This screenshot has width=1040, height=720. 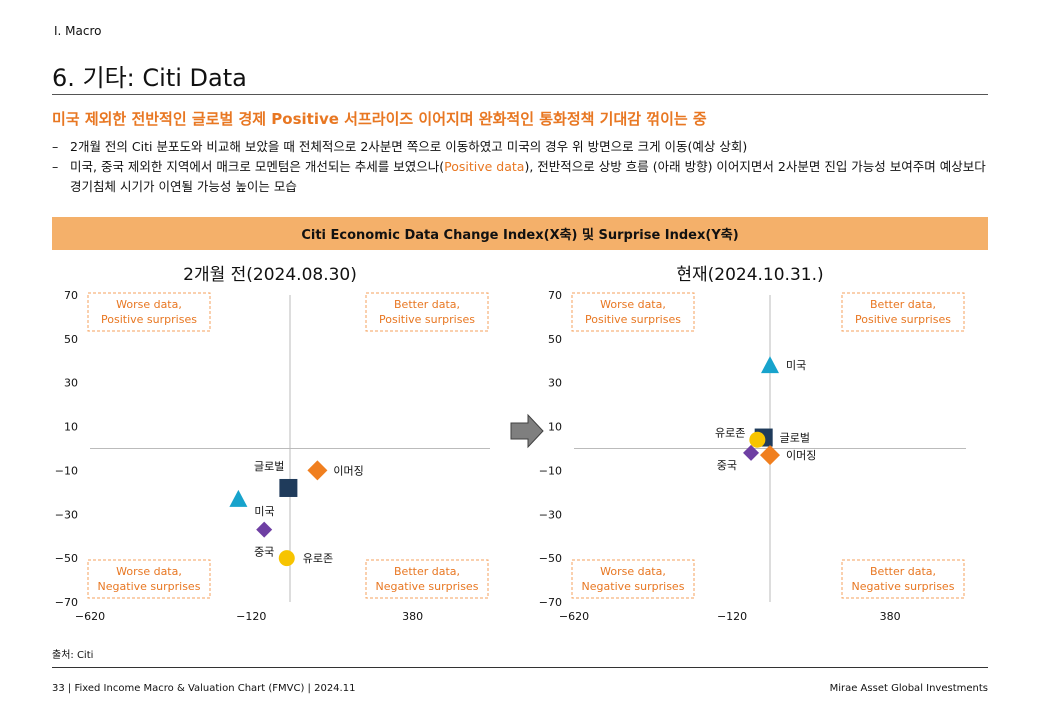 I want to click on page-title: 6. 기타: Citi Data, so click(x=149, y=78).